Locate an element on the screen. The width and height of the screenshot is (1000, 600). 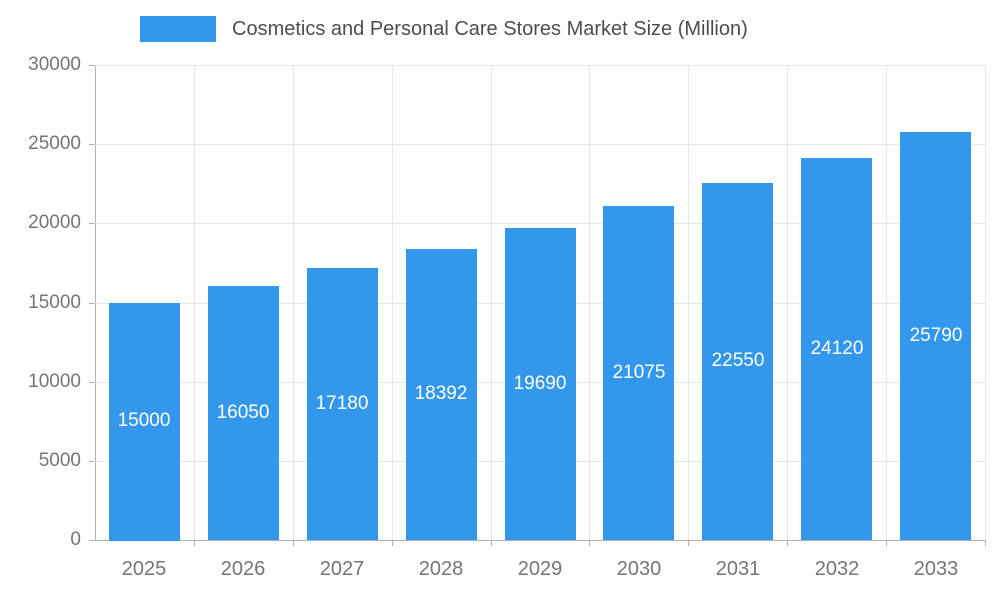
bar-value-label: 21075 is located at coordinates (639, 372).